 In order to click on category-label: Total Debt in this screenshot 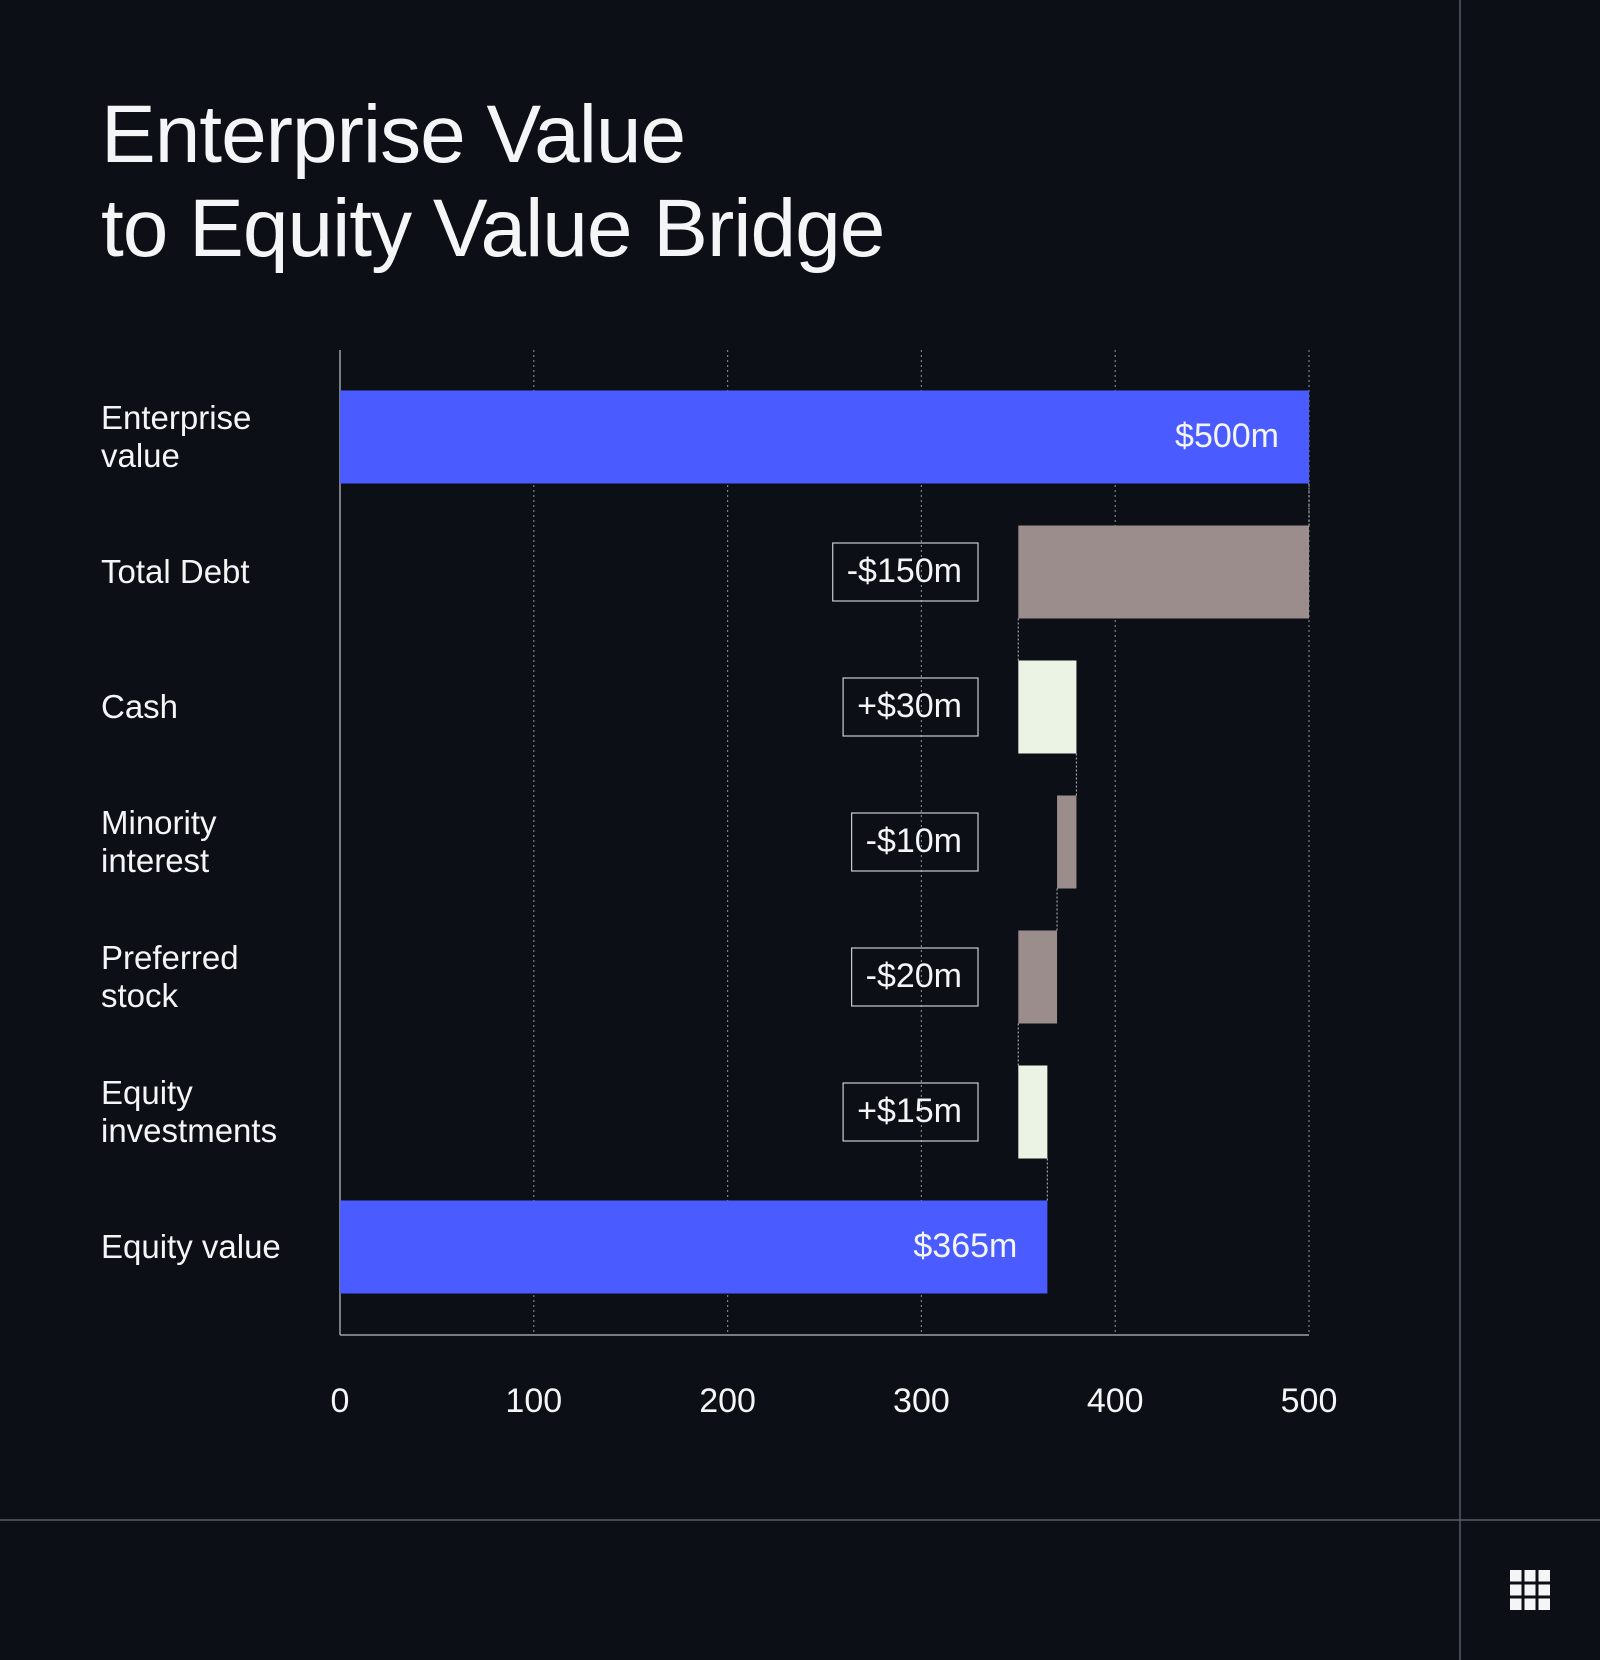, I will do `click(175, 571)`.